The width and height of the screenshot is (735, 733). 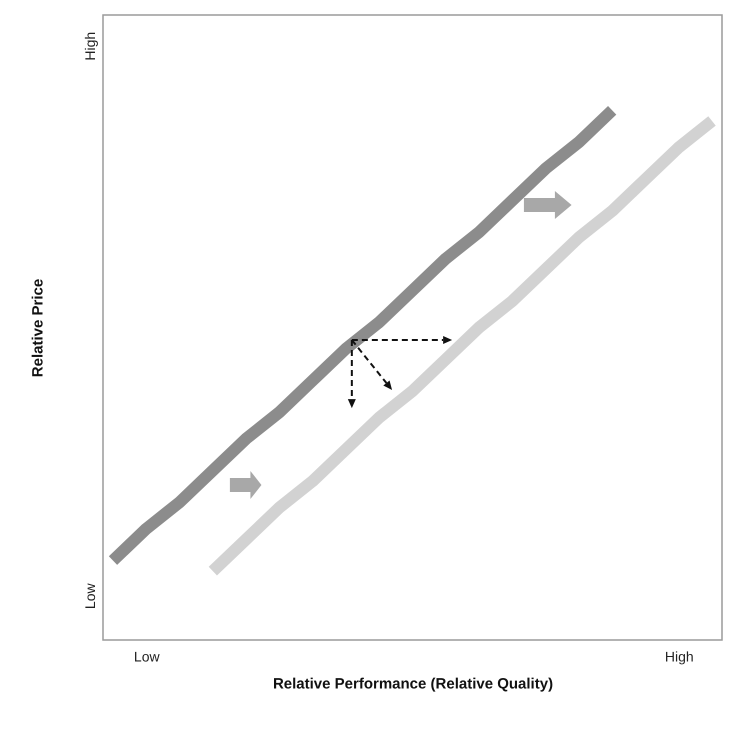 What do you see at coordinates (38, 328) in the screenshot?
I see `y-axis-title: Relative Price` at bounding box center [38, 328].